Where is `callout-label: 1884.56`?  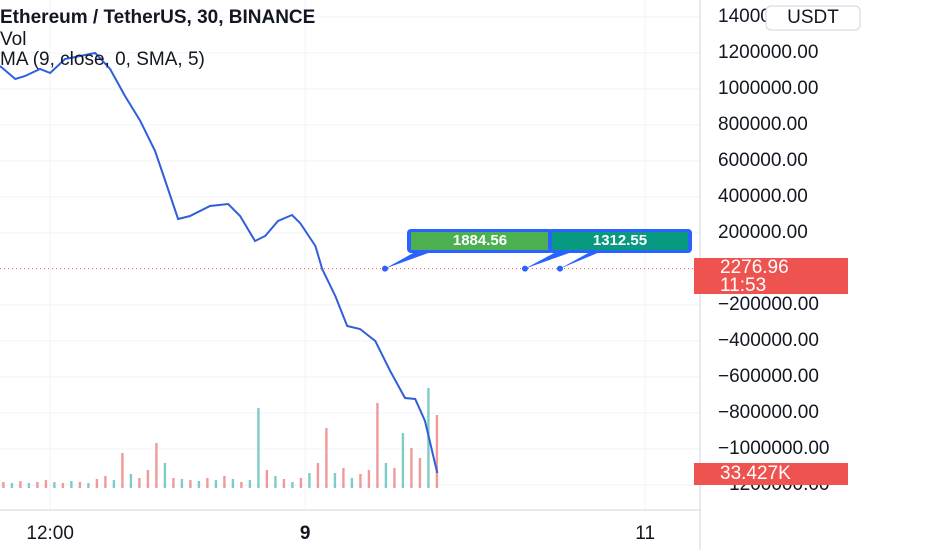 callout-label: 1884.56 is located at coordinates (480, 240).